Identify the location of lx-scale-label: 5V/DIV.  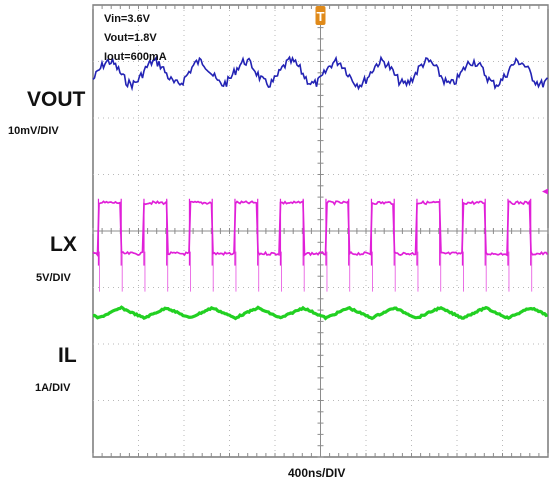
(53, 278).